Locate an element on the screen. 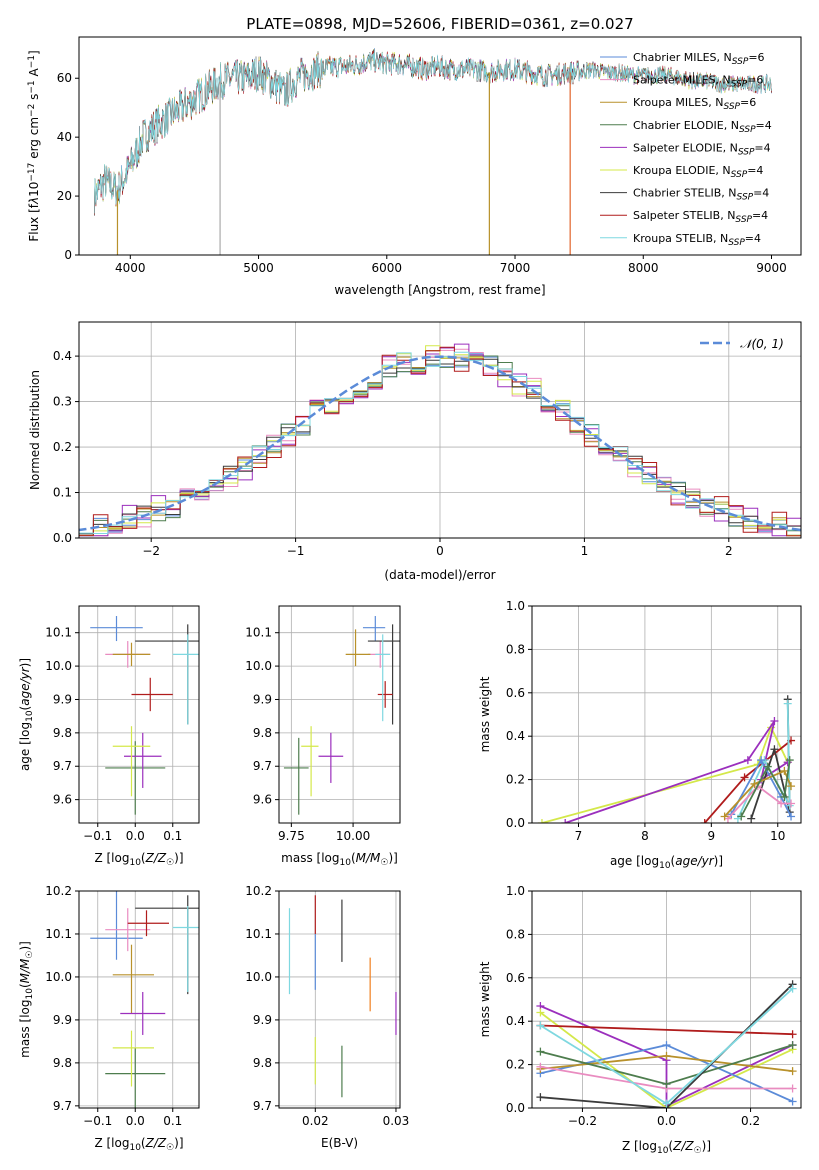 The image size is (819, 1170). axes-frame is located at coordinates (339, 999).